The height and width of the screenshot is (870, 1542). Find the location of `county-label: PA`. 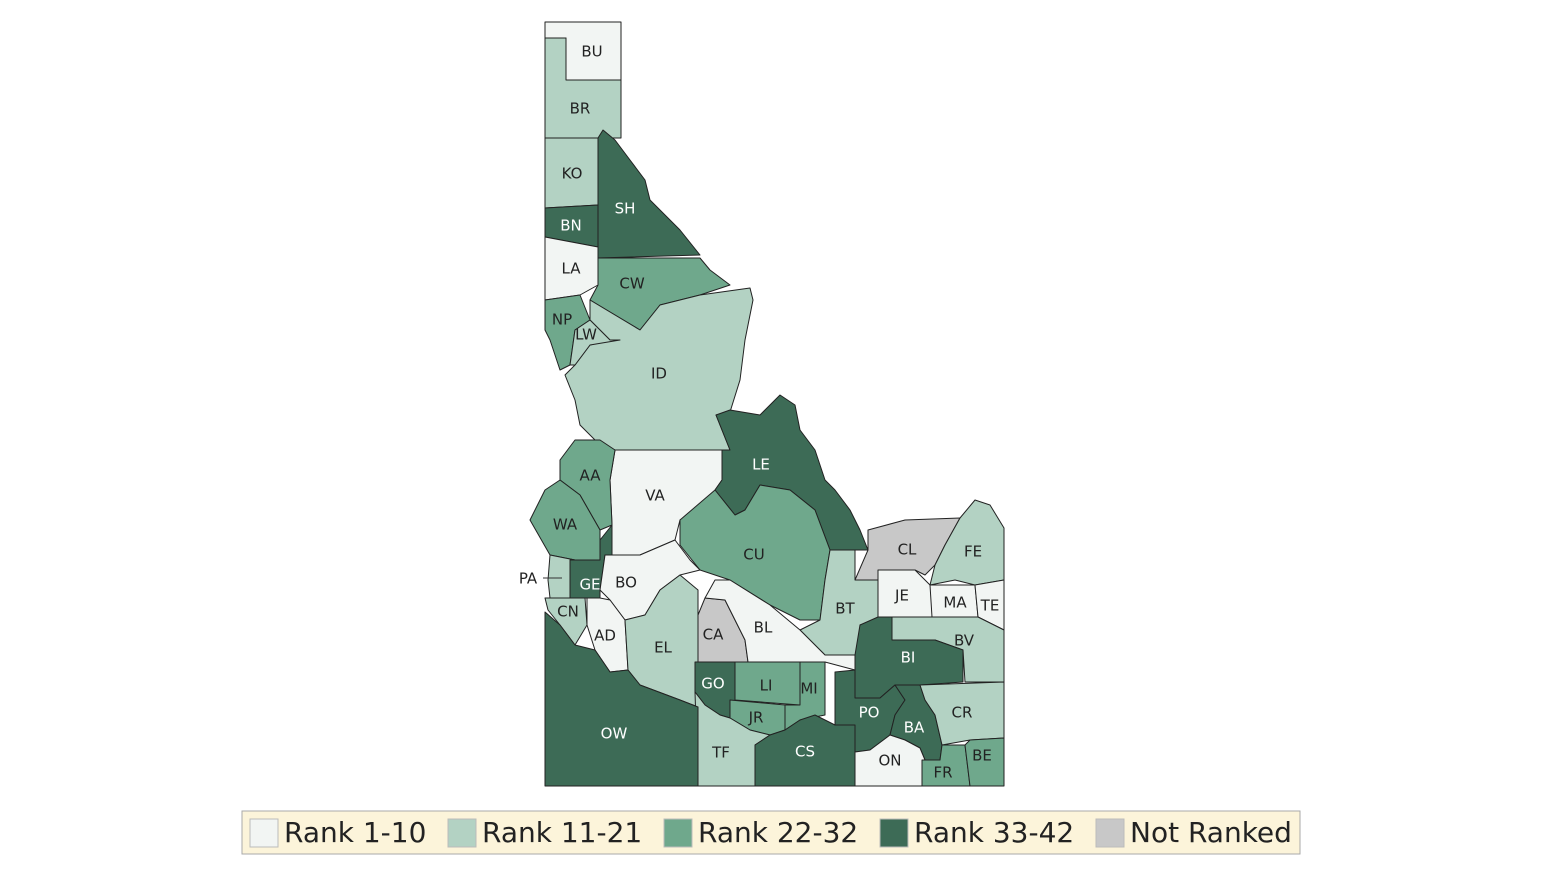

county-label: PA is located at coordinates (528, 579).